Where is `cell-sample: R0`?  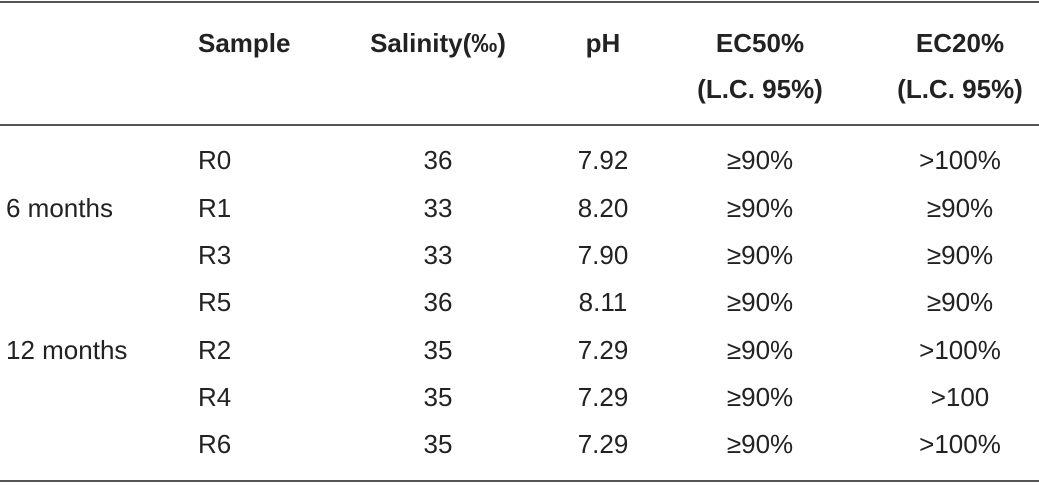 cell-sample: R0 is located at coordinates (215, 160).